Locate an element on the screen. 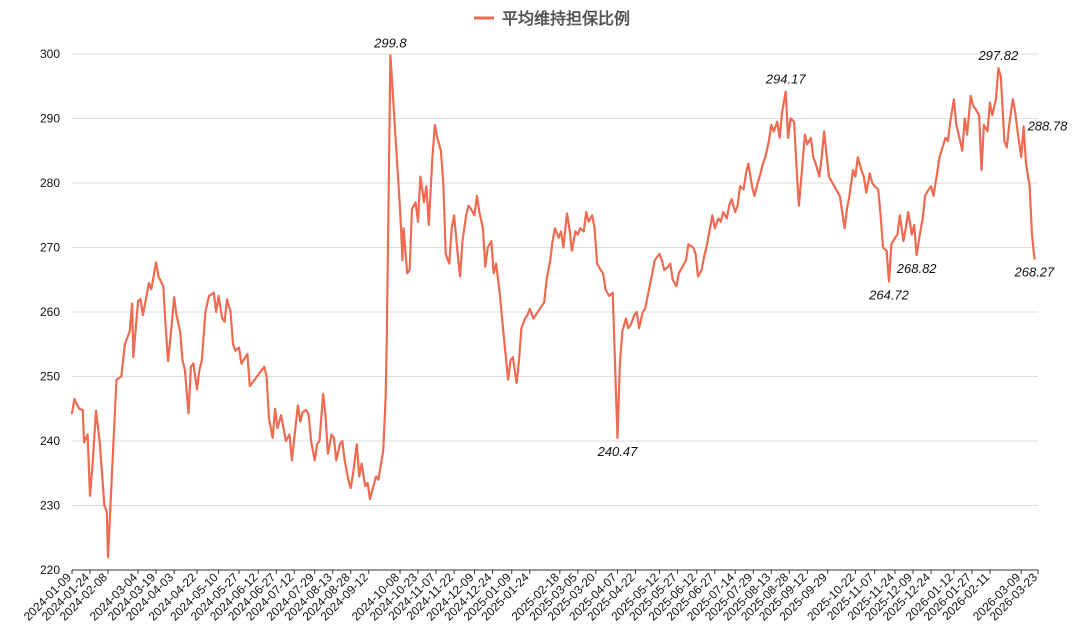 The image size is (1080, 640). y-tick-label: 260 is located at coordinates (50, 312).